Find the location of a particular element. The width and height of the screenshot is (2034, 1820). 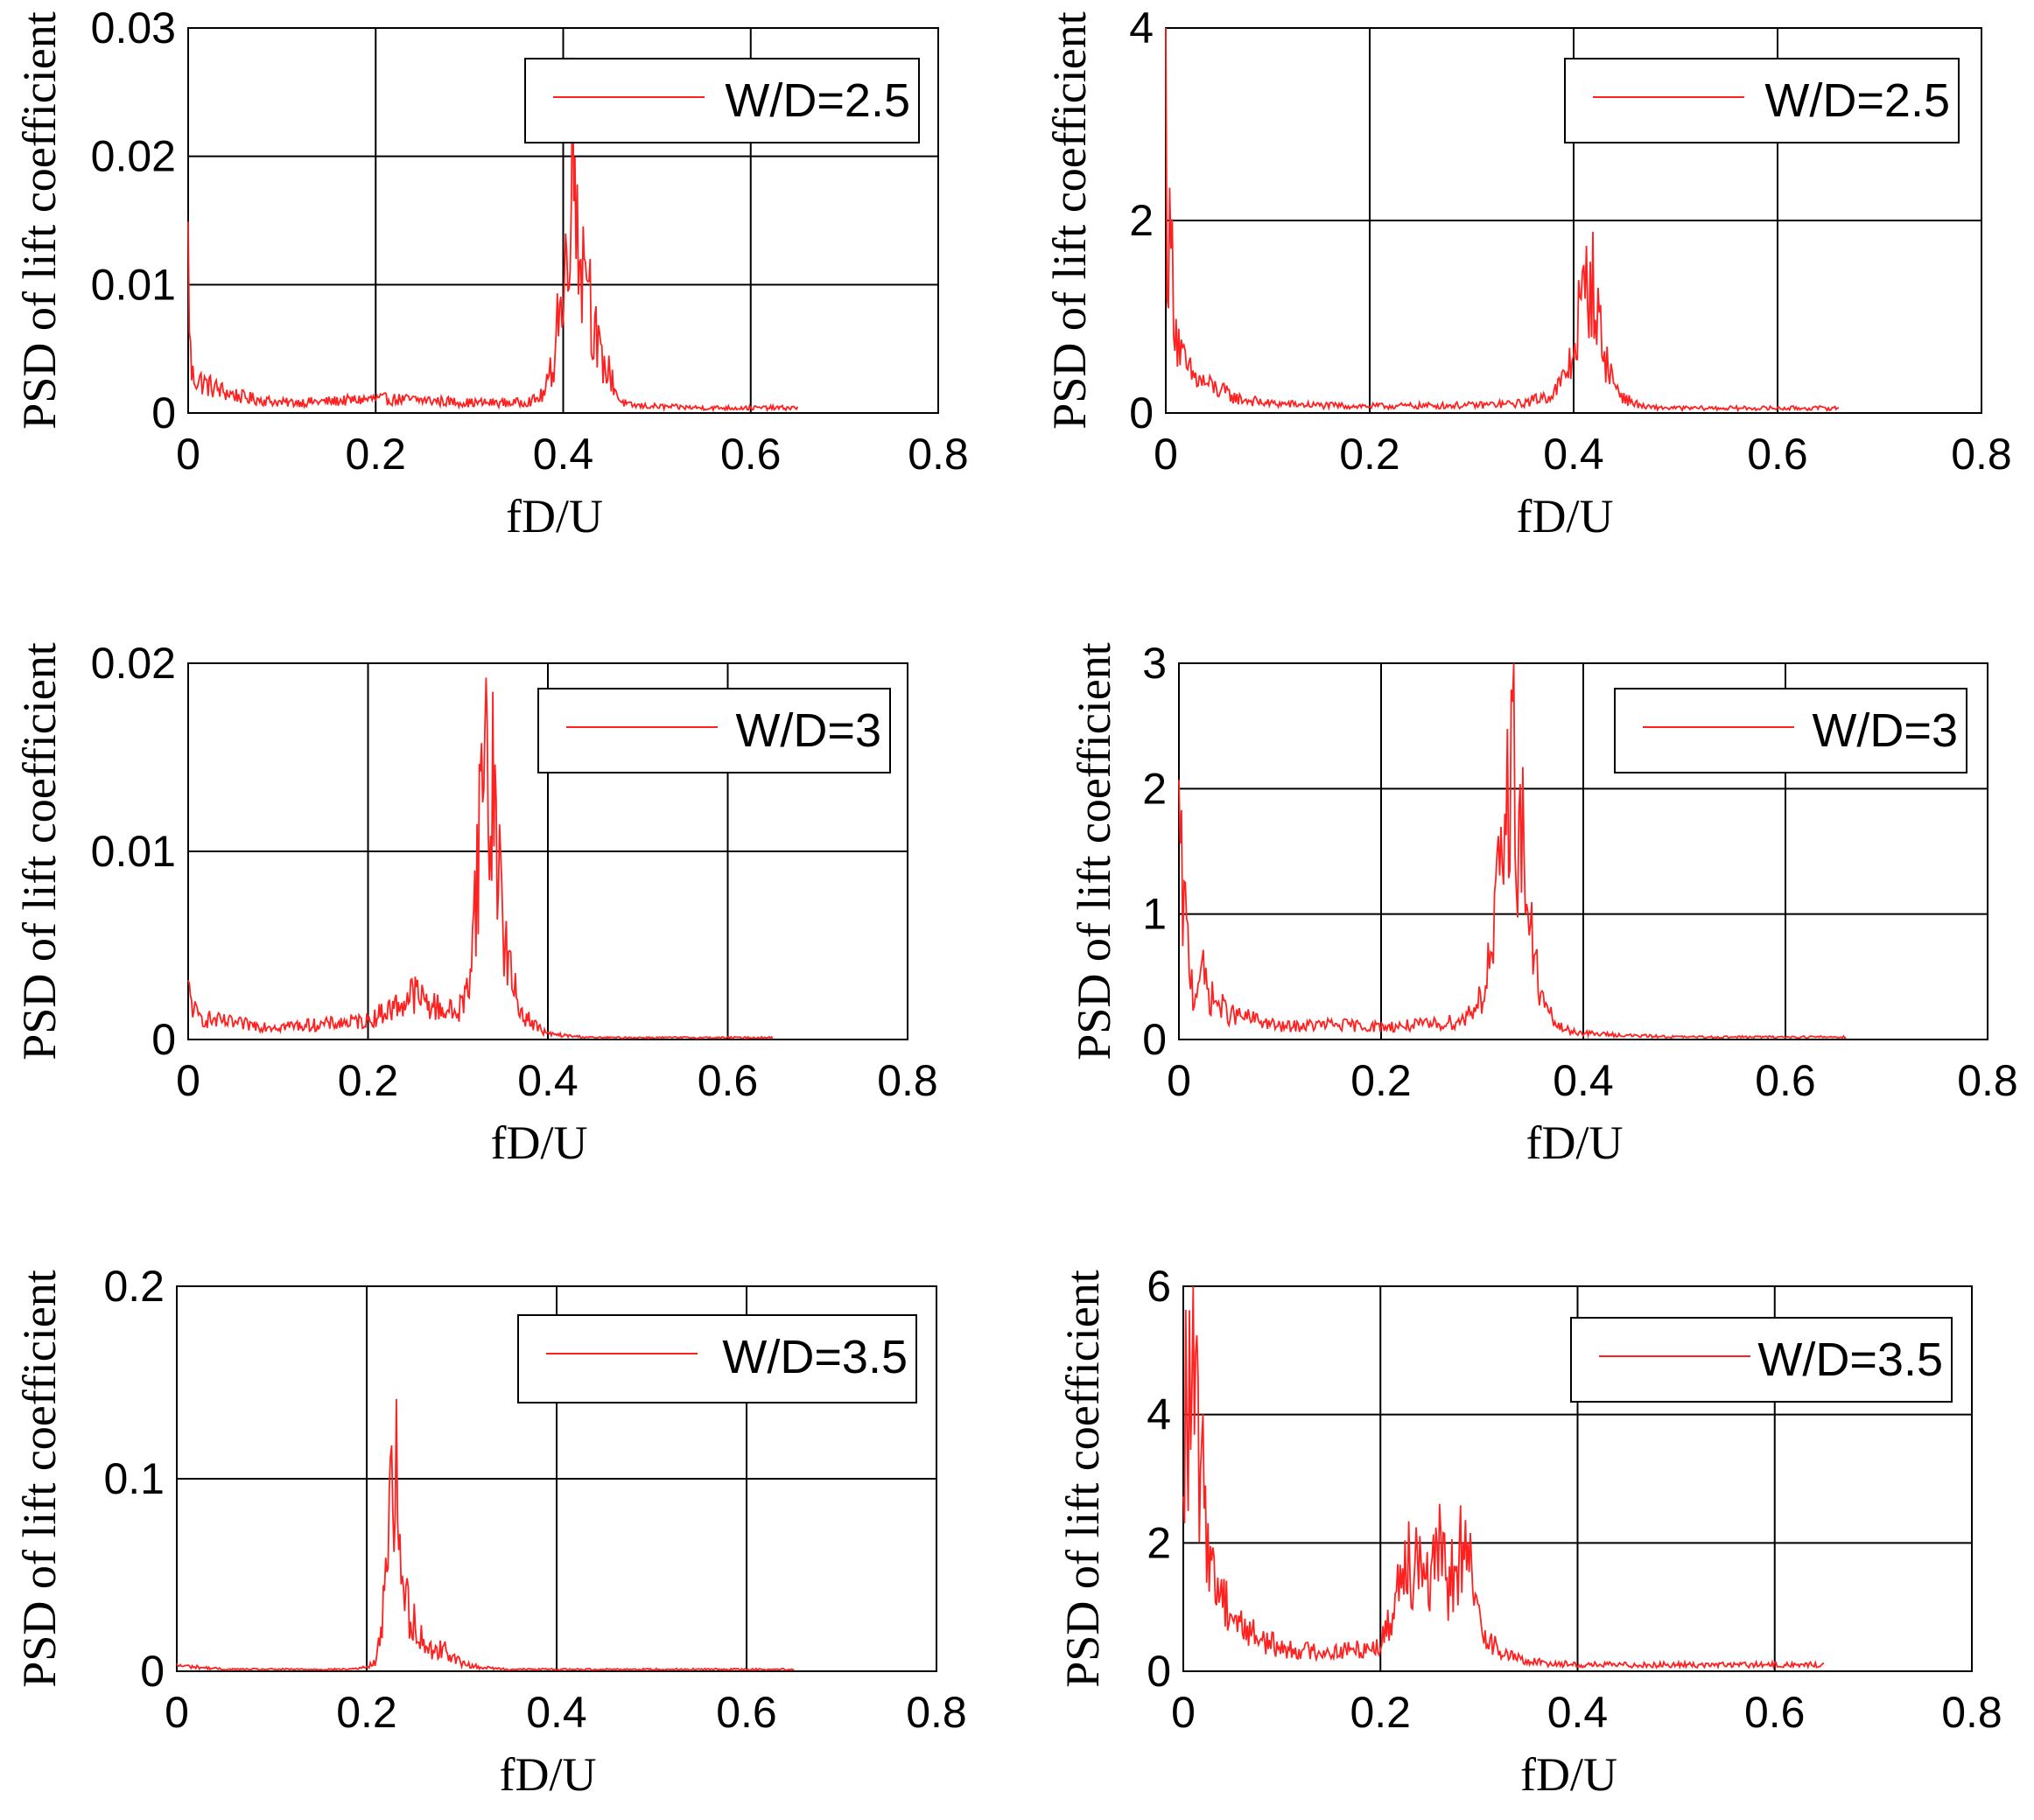

y-tick-label: 0.1 is located at coordinates (134, 1478).